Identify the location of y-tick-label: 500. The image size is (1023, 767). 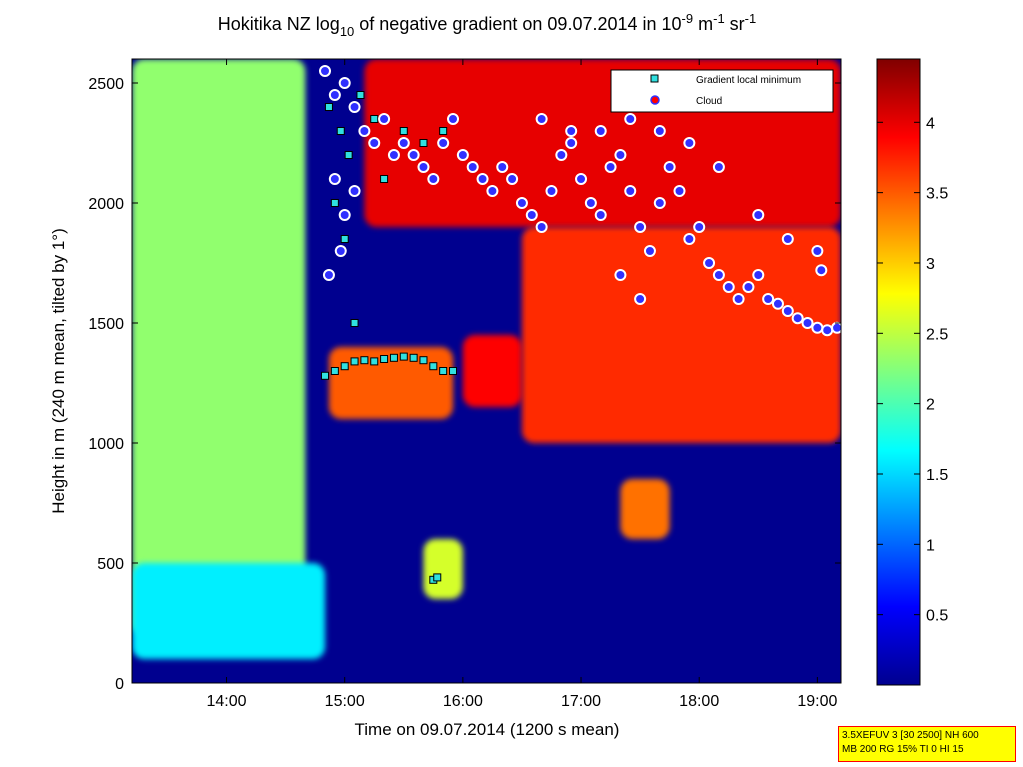
(110, 564).